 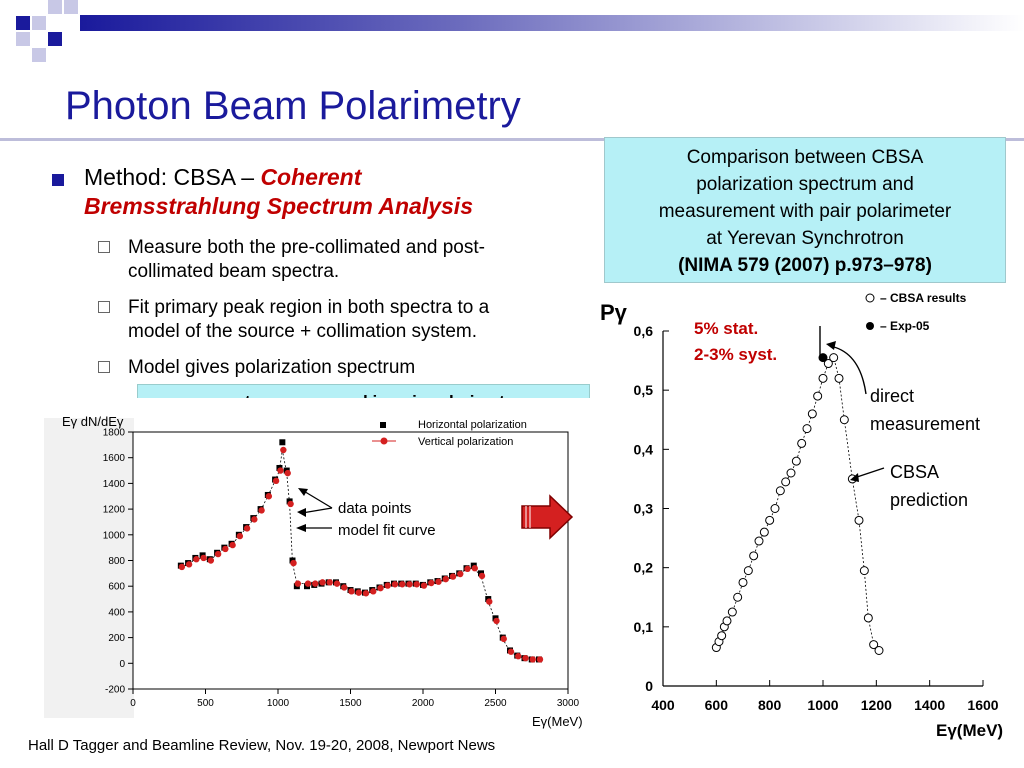 I want to click on y-tick-label: 0,4, so click(x=644, y=449).